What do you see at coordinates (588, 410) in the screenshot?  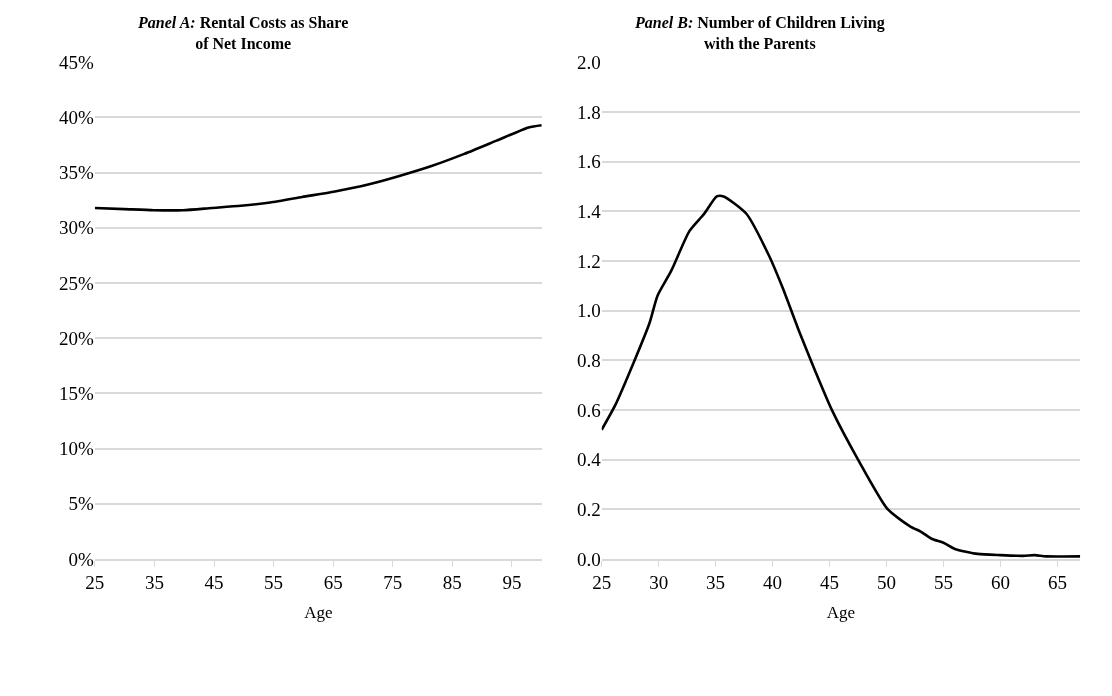 I see `y-tick-label: 0.6` at bounding box center [588, 410].